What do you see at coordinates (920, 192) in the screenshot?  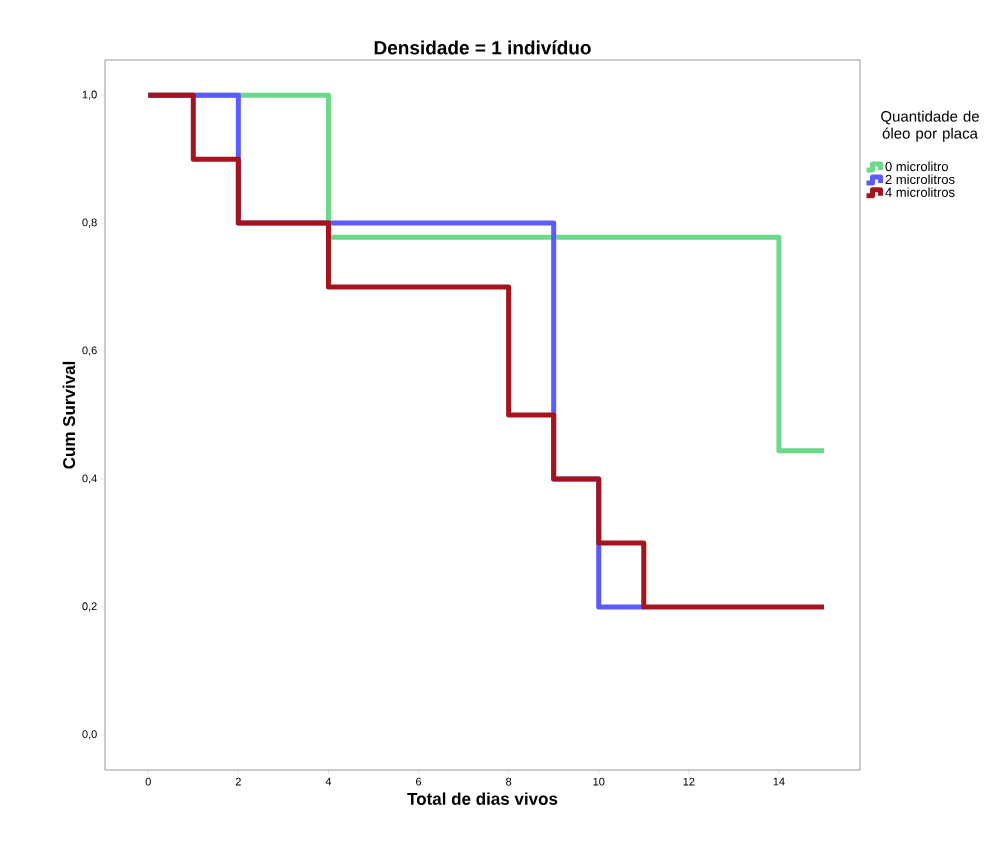 I see `legend-label: 4 microlitros` at bounding box center [920, 192].